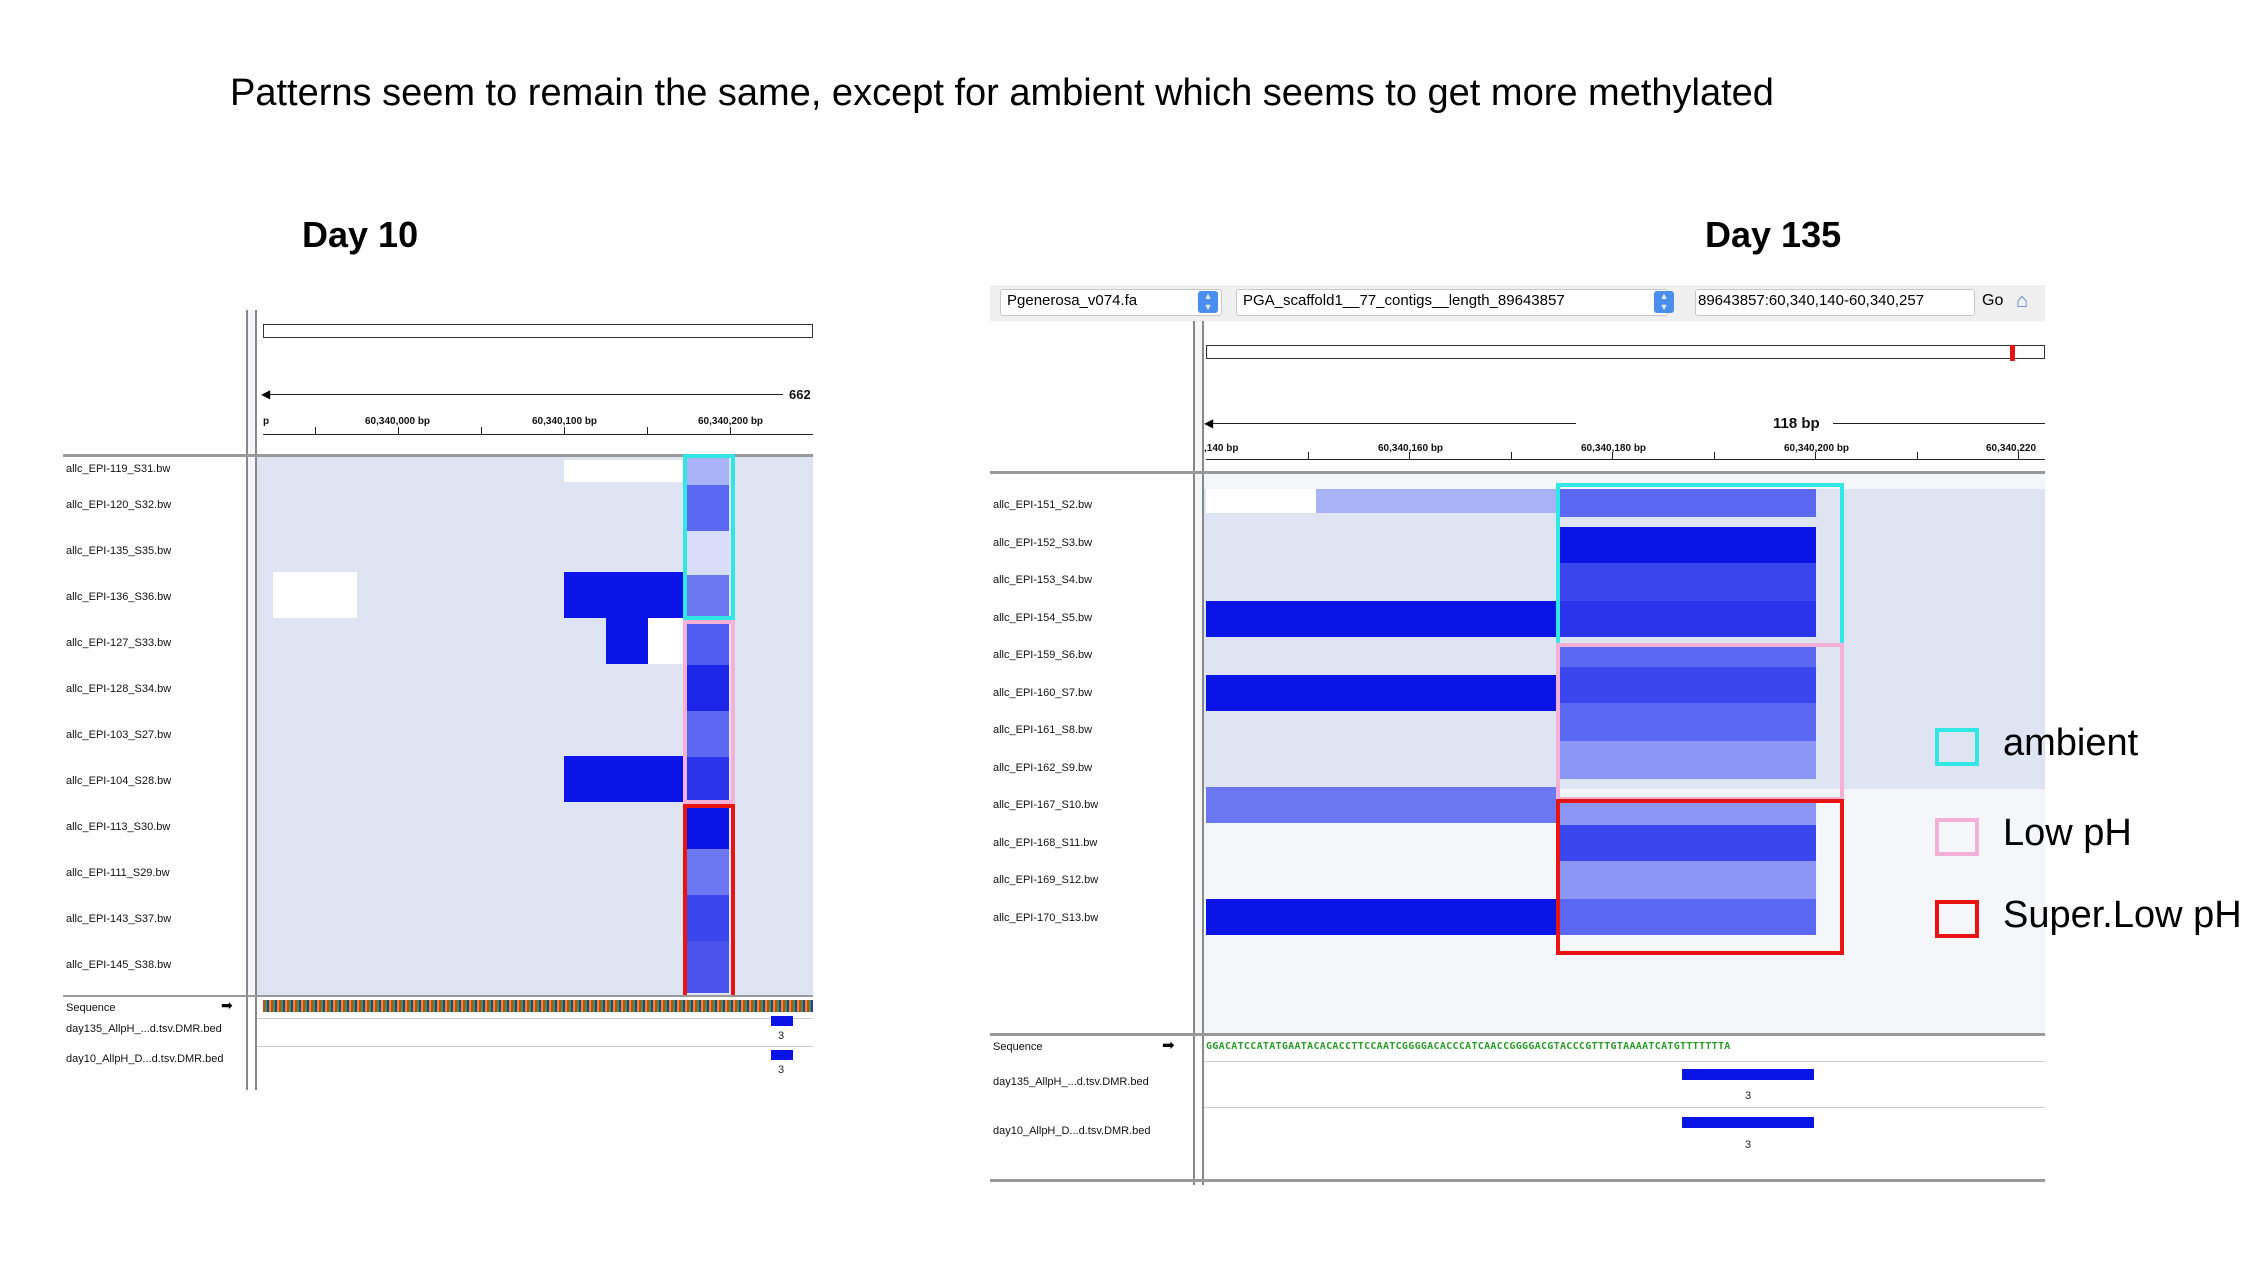 This screenshot has width=2249, height=1265. Describe the element at coordinates (1046, 880) in the screenshot. I see `track-label: allc_EPI-169_S12.bw` at that location.